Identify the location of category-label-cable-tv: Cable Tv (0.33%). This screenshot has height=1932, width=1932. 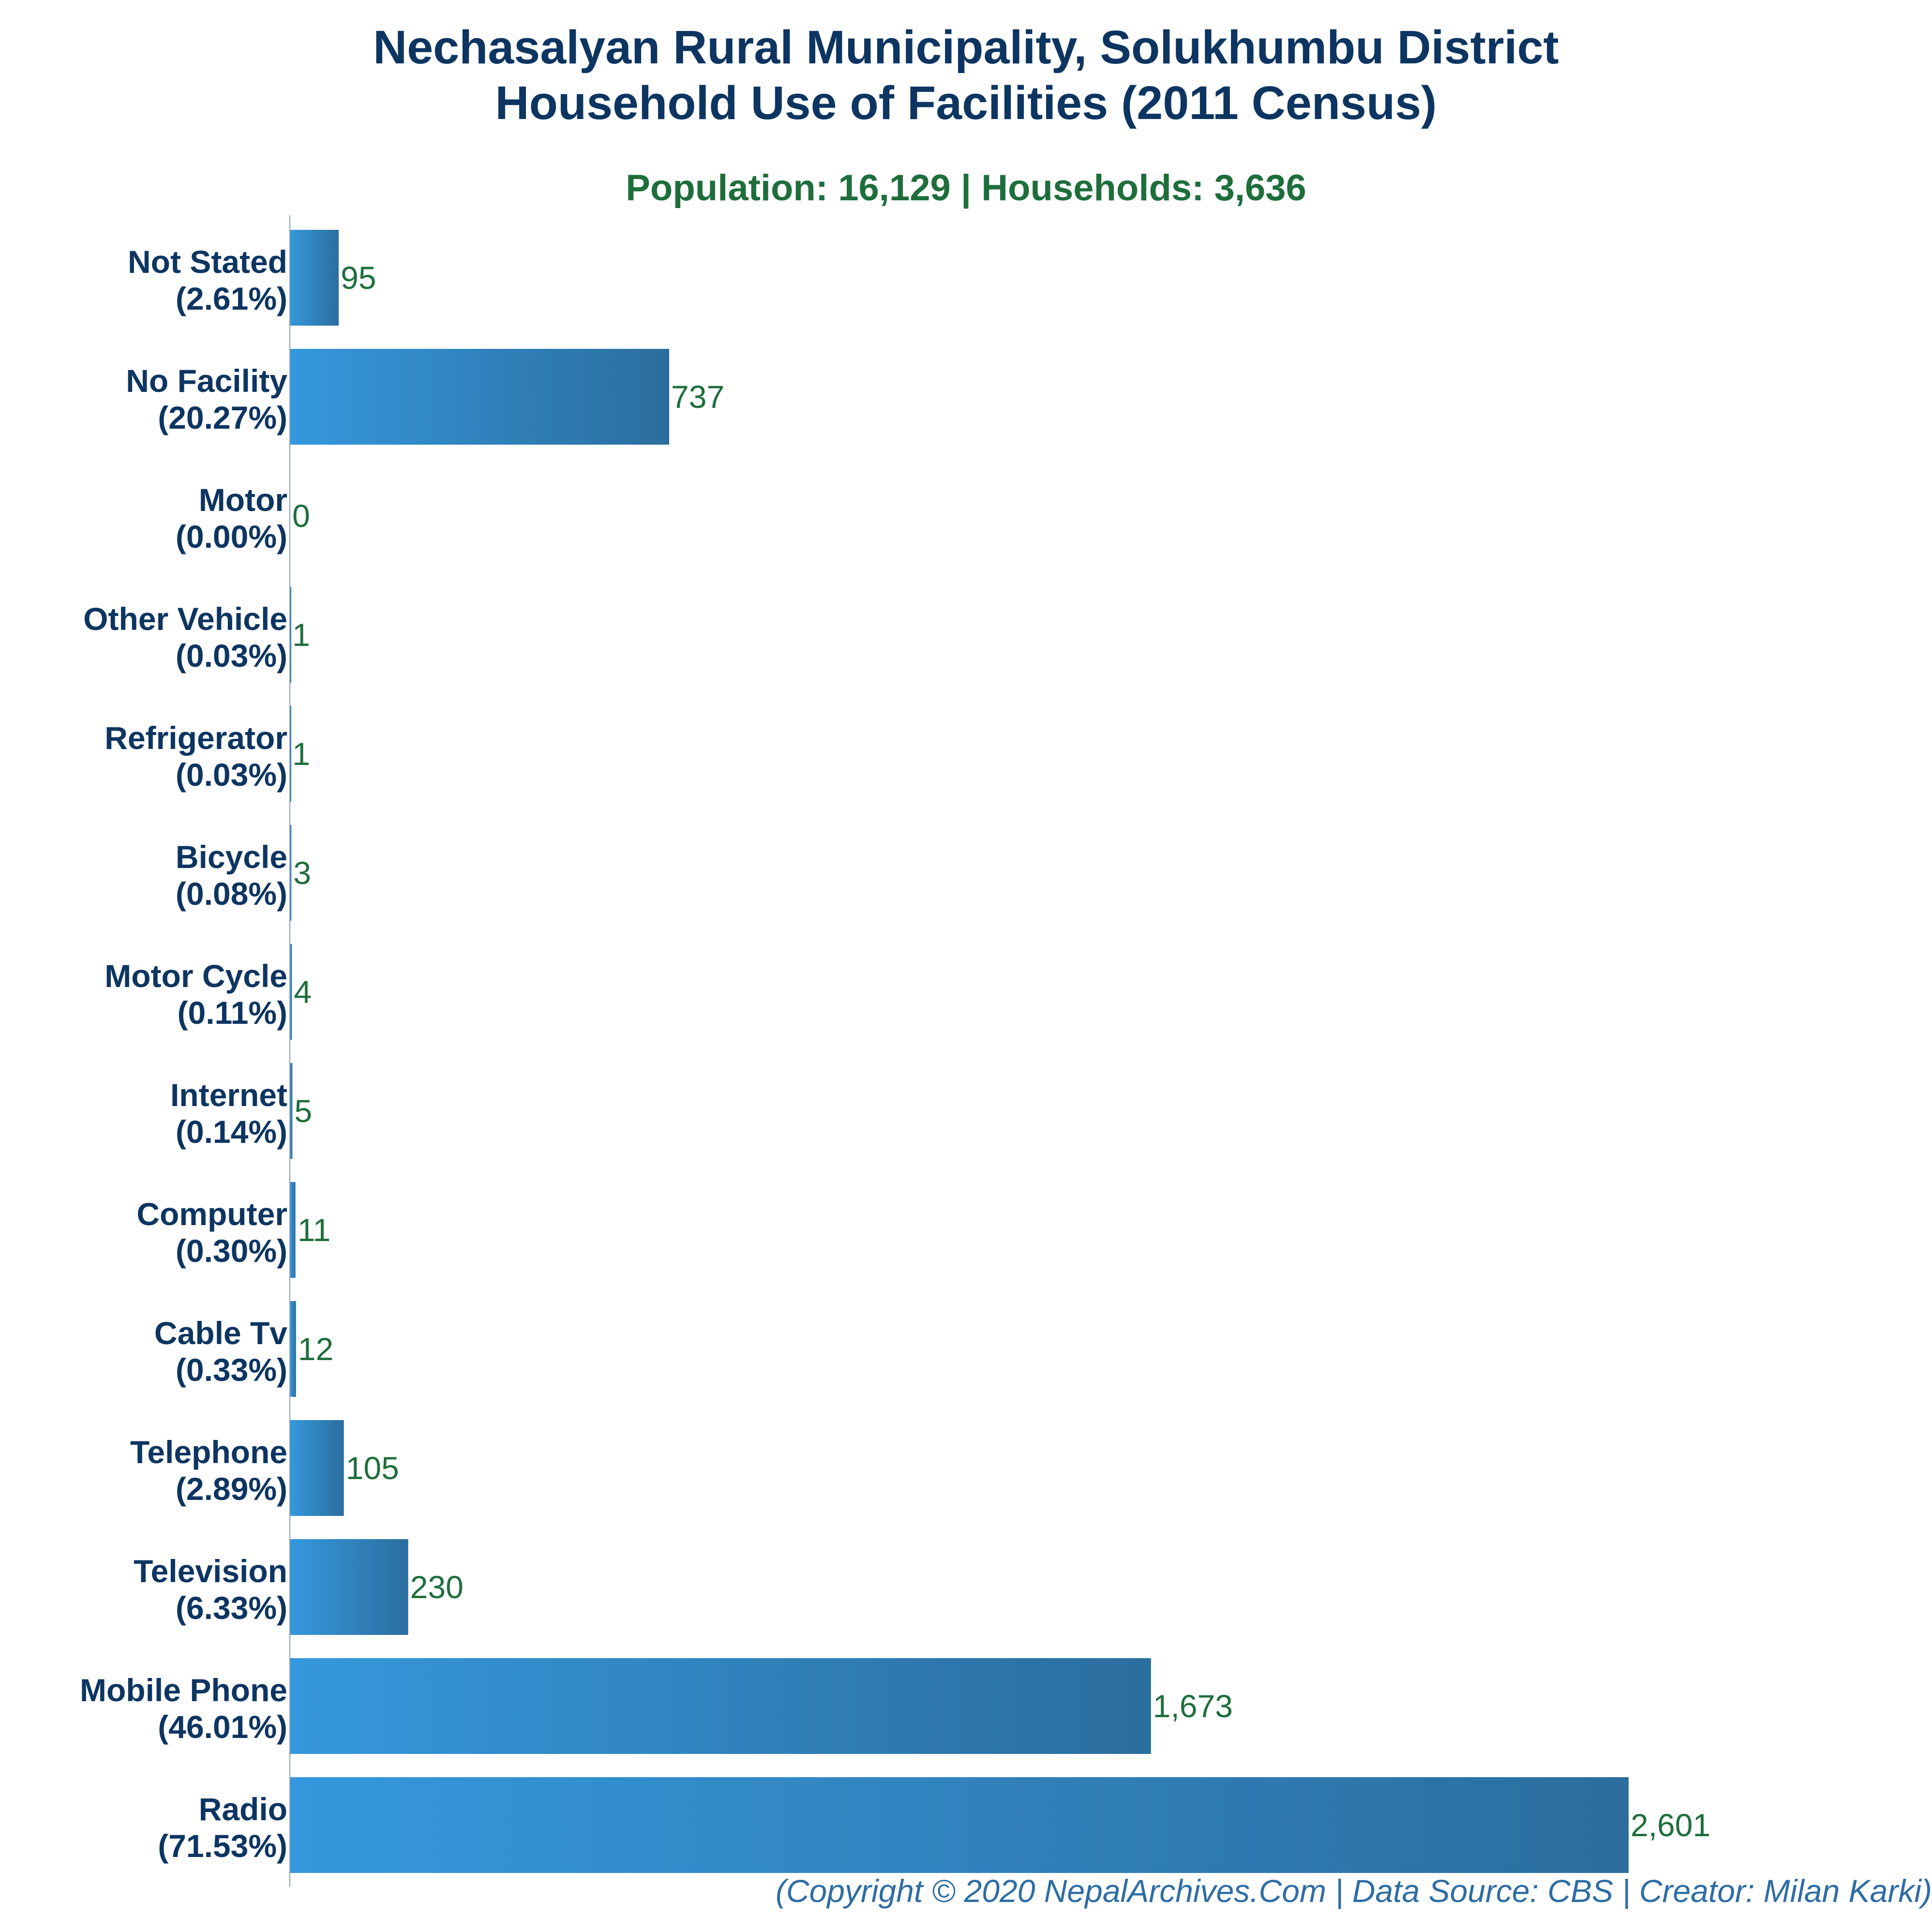
(220, 1351).